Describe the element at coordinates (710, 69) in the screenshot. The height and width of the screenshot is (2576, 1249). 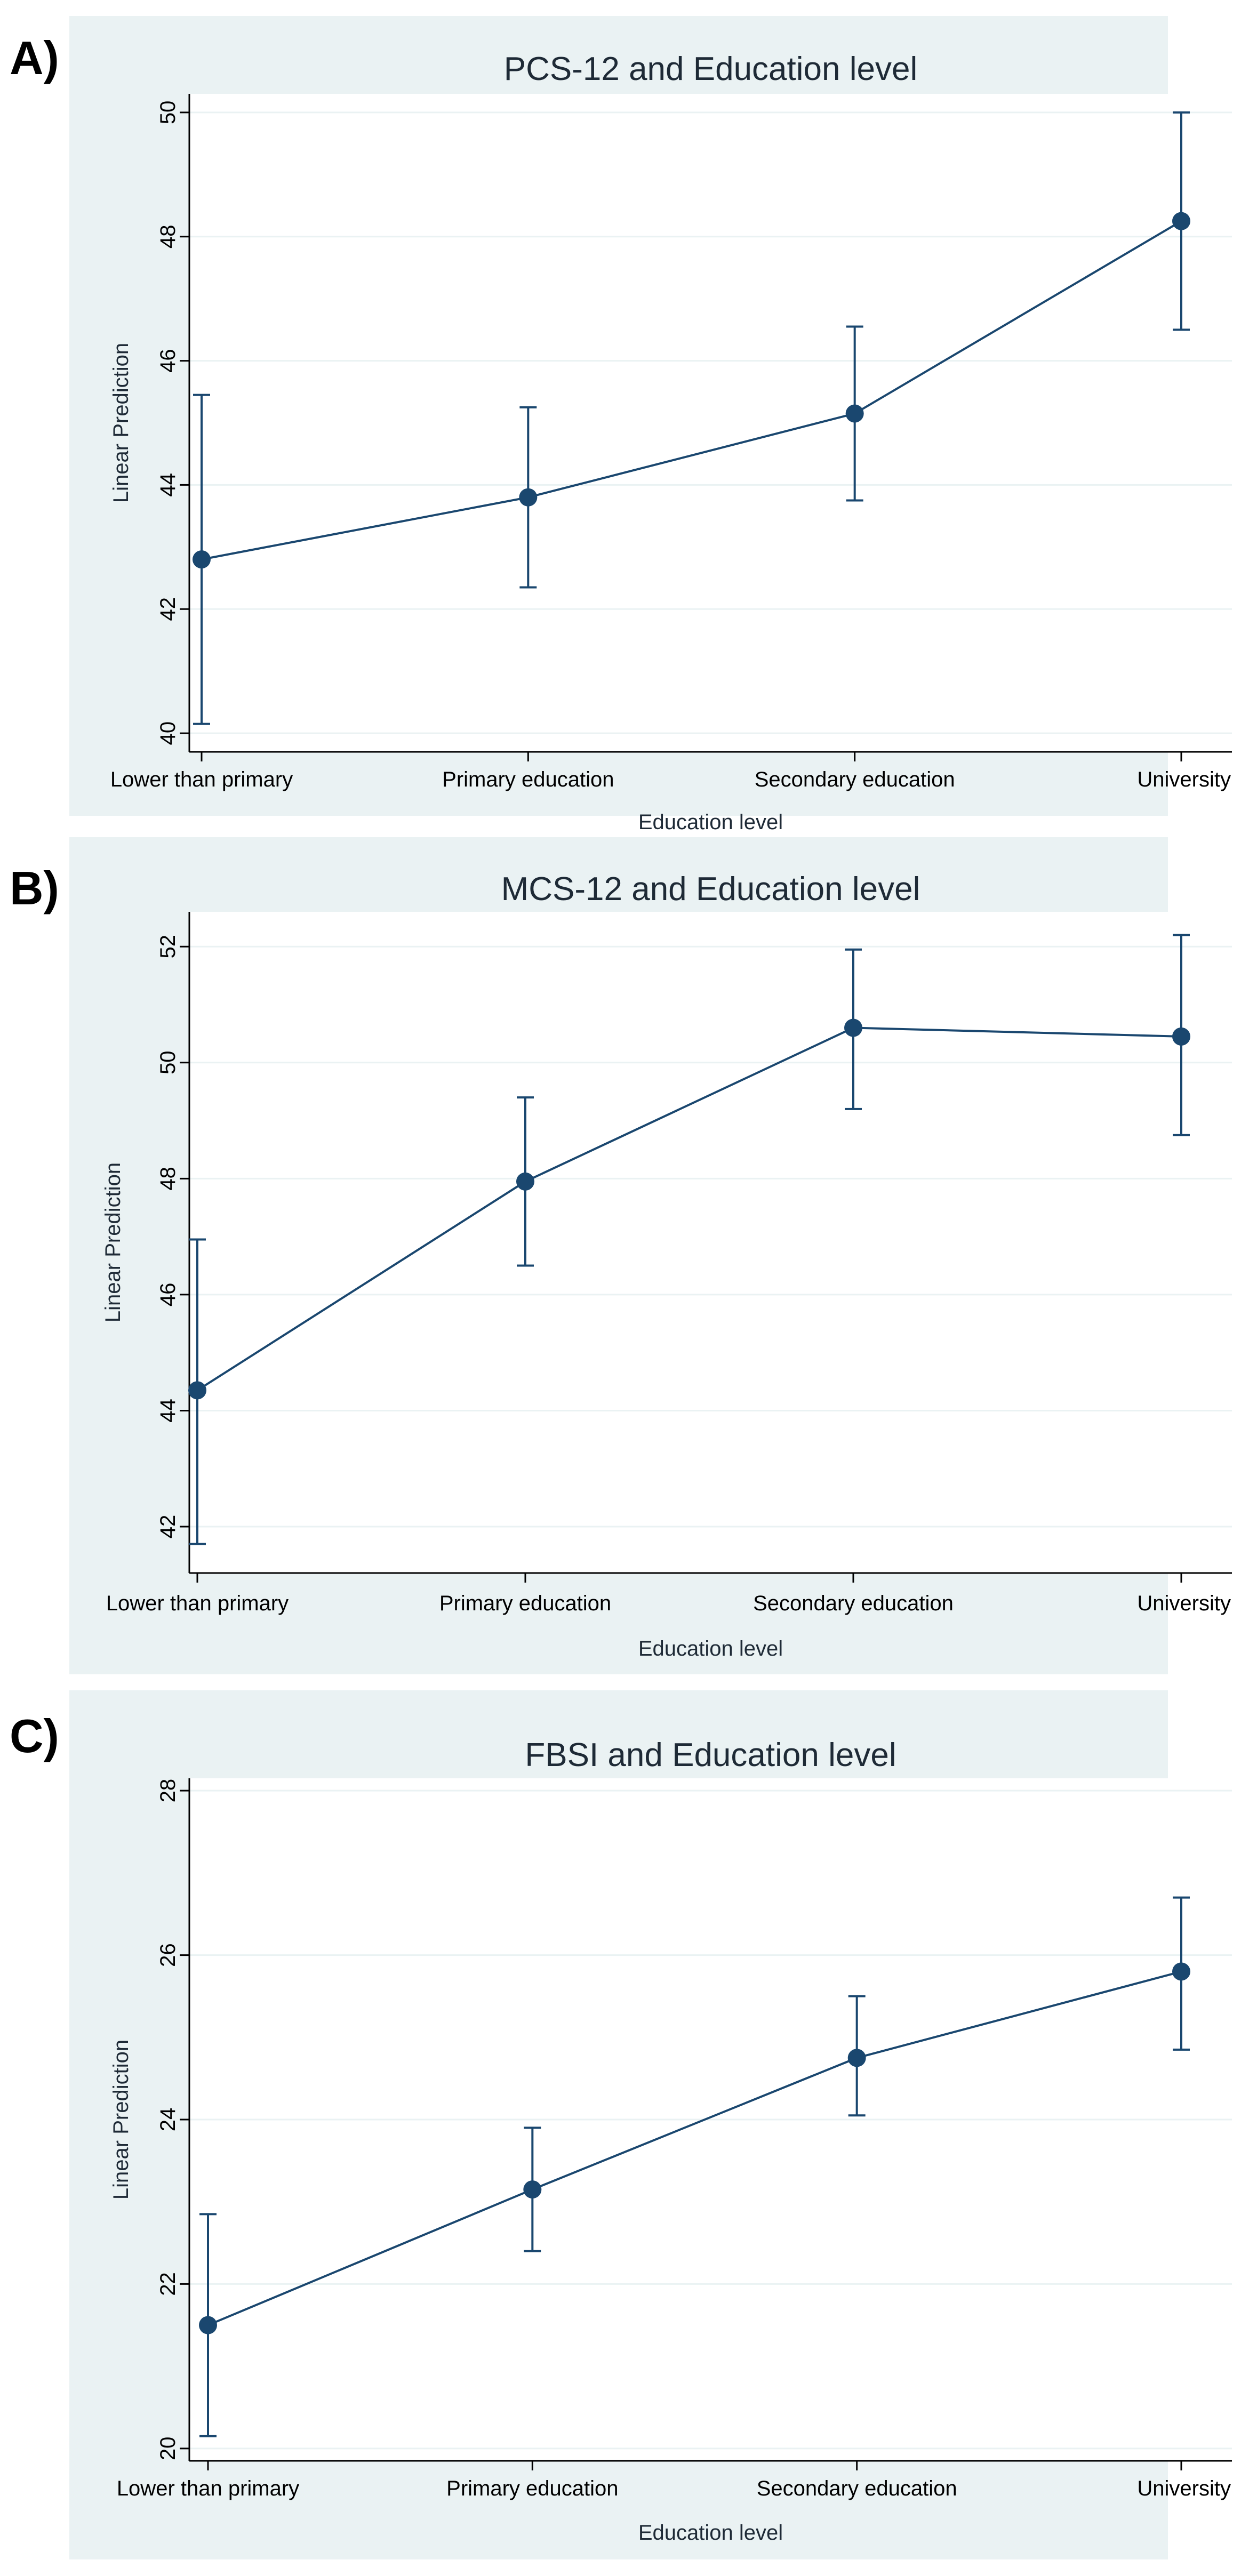
I see `chart-title: PCS-12 and Education level` at that location.